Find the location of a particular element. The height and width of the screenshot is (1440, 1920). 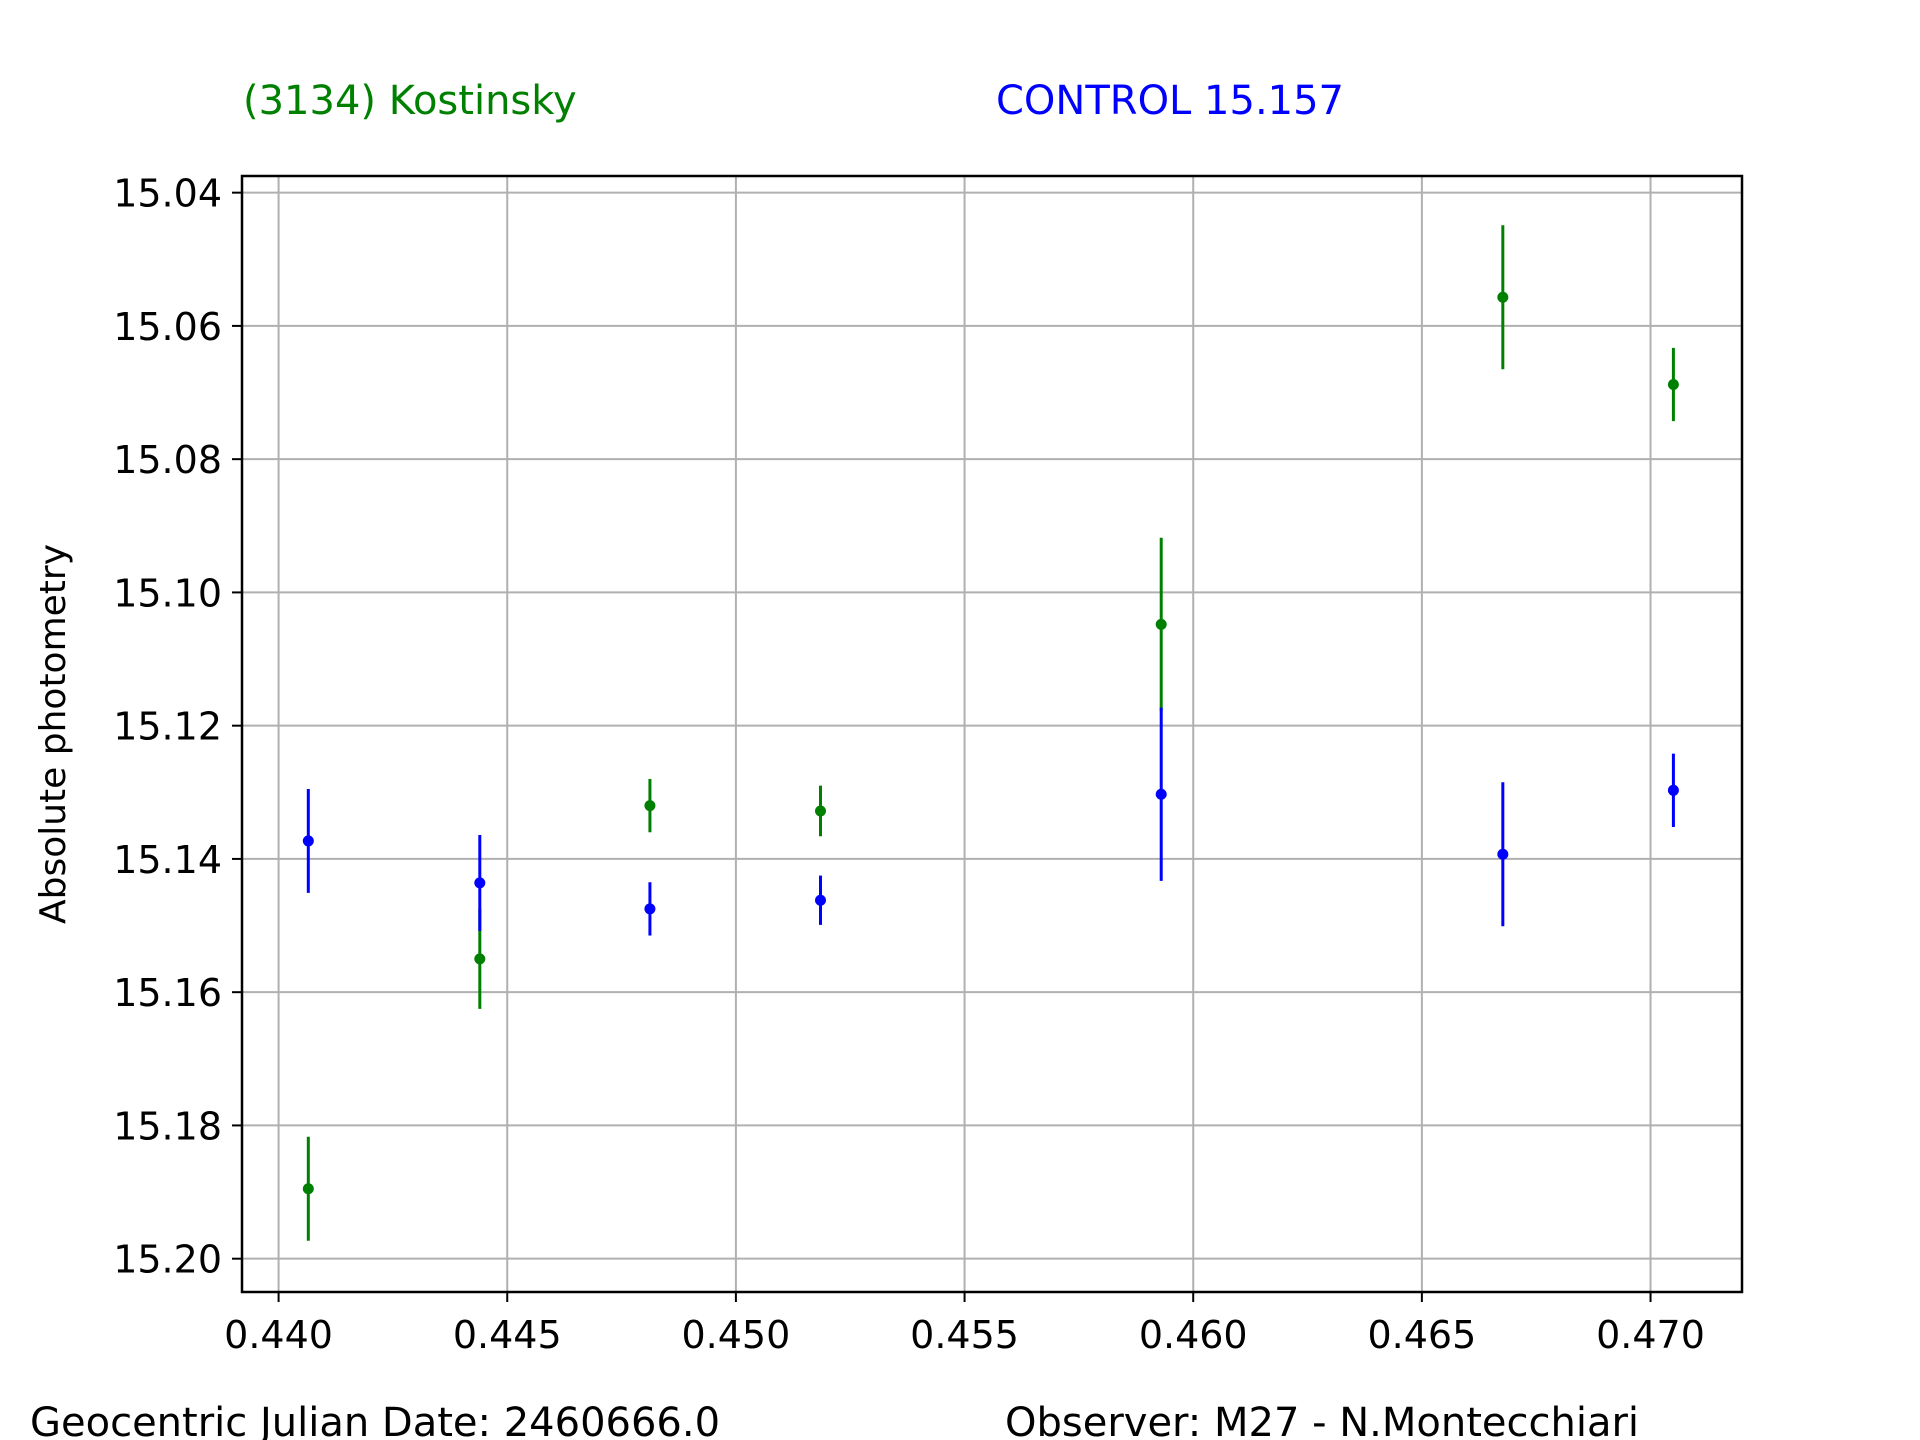

x-axis: 0.440 0.445 0.450 0.455 0.460 0.465 0.470 is located at coordinates (964, 1324).